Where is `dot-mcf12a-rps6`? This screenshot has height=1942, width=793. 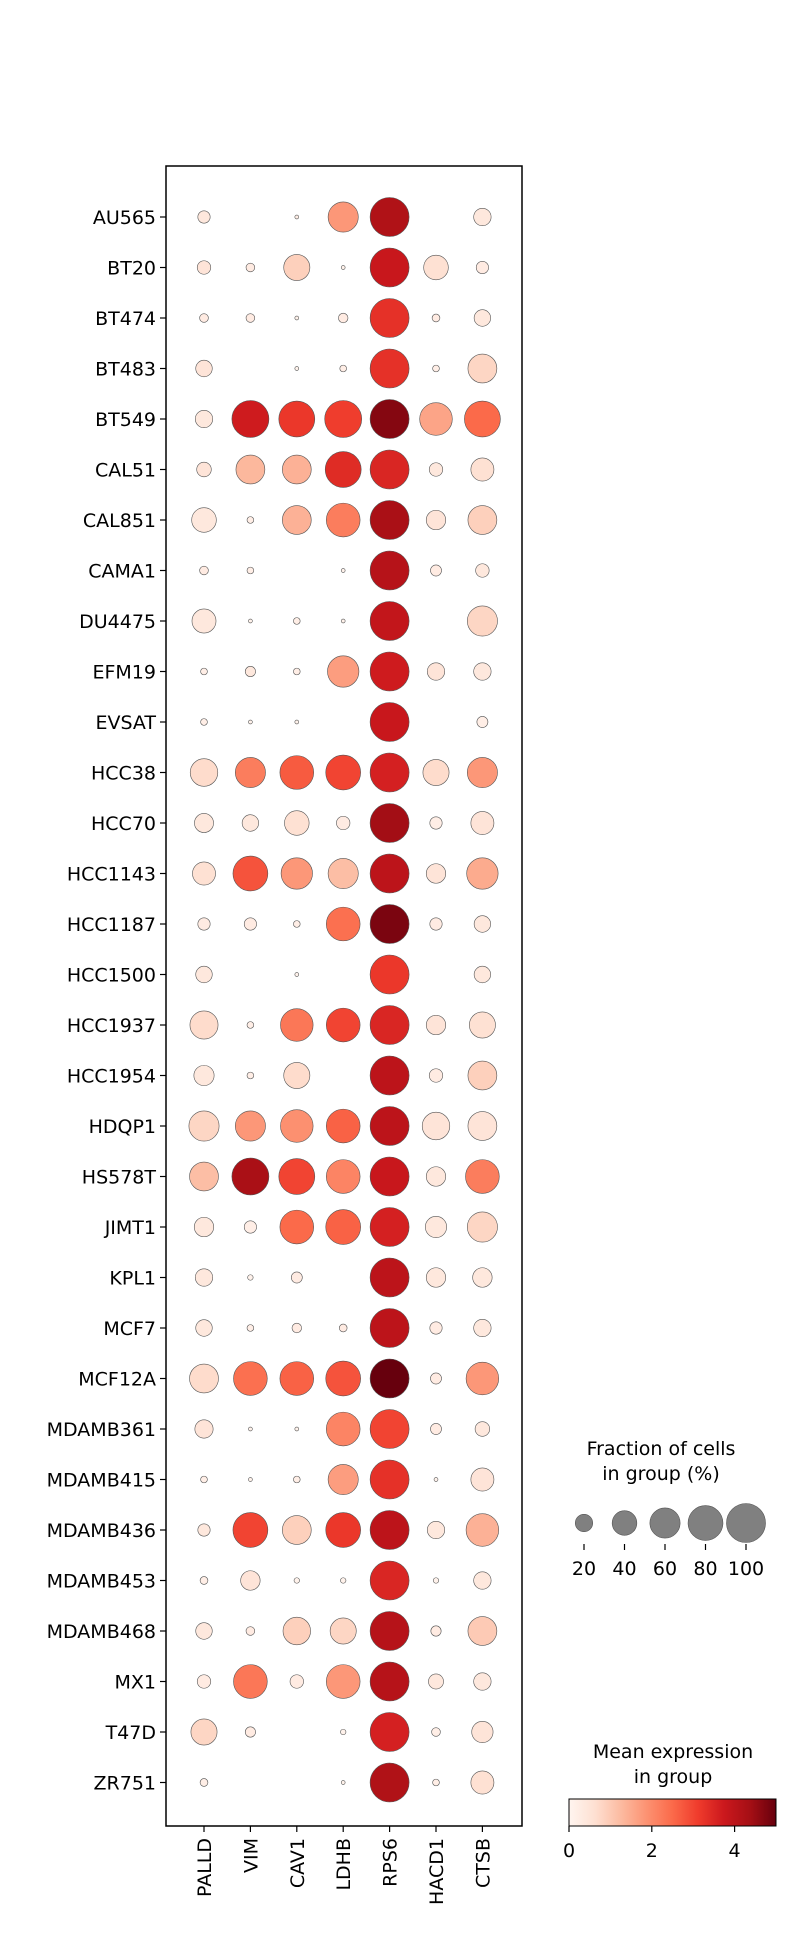
dot-mcf12a-rps6 is located at coordinates (389, 1378).